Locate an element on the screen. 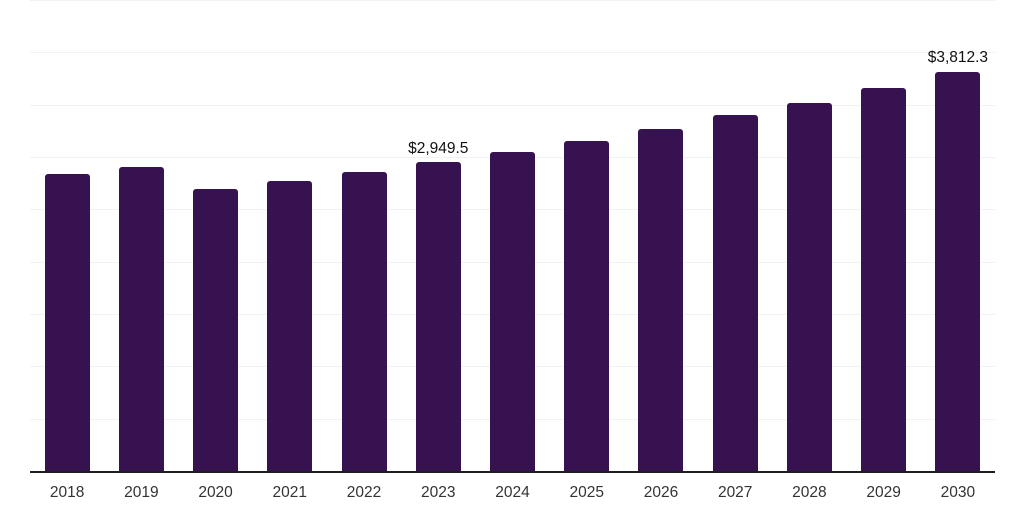 The image size is (1024, 512). bar-2030 is located at coordinates (958, 271).